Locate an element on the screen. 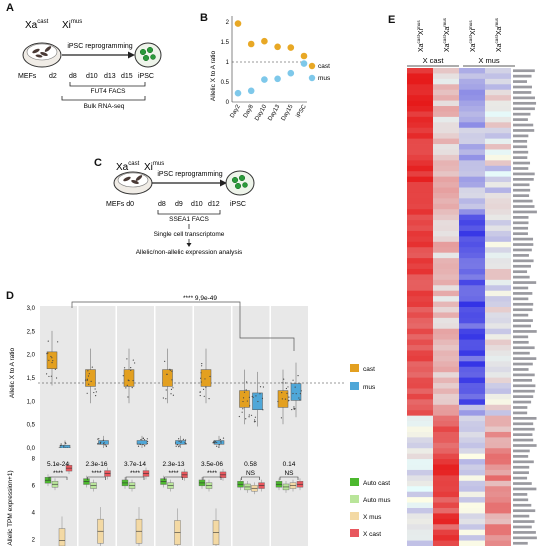 The width and height of the screenshot is (548, 546). legend-cast-swatch is located at coordinates (354, 368).